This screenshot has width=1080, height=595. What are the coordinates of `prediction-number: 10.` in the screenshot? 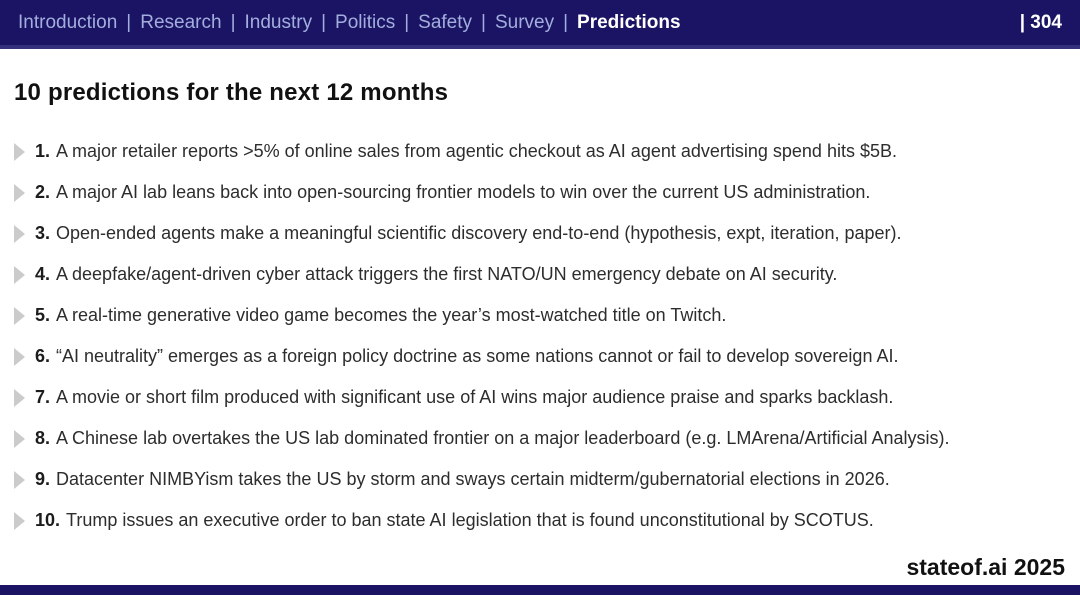 It's located at (48, 520).